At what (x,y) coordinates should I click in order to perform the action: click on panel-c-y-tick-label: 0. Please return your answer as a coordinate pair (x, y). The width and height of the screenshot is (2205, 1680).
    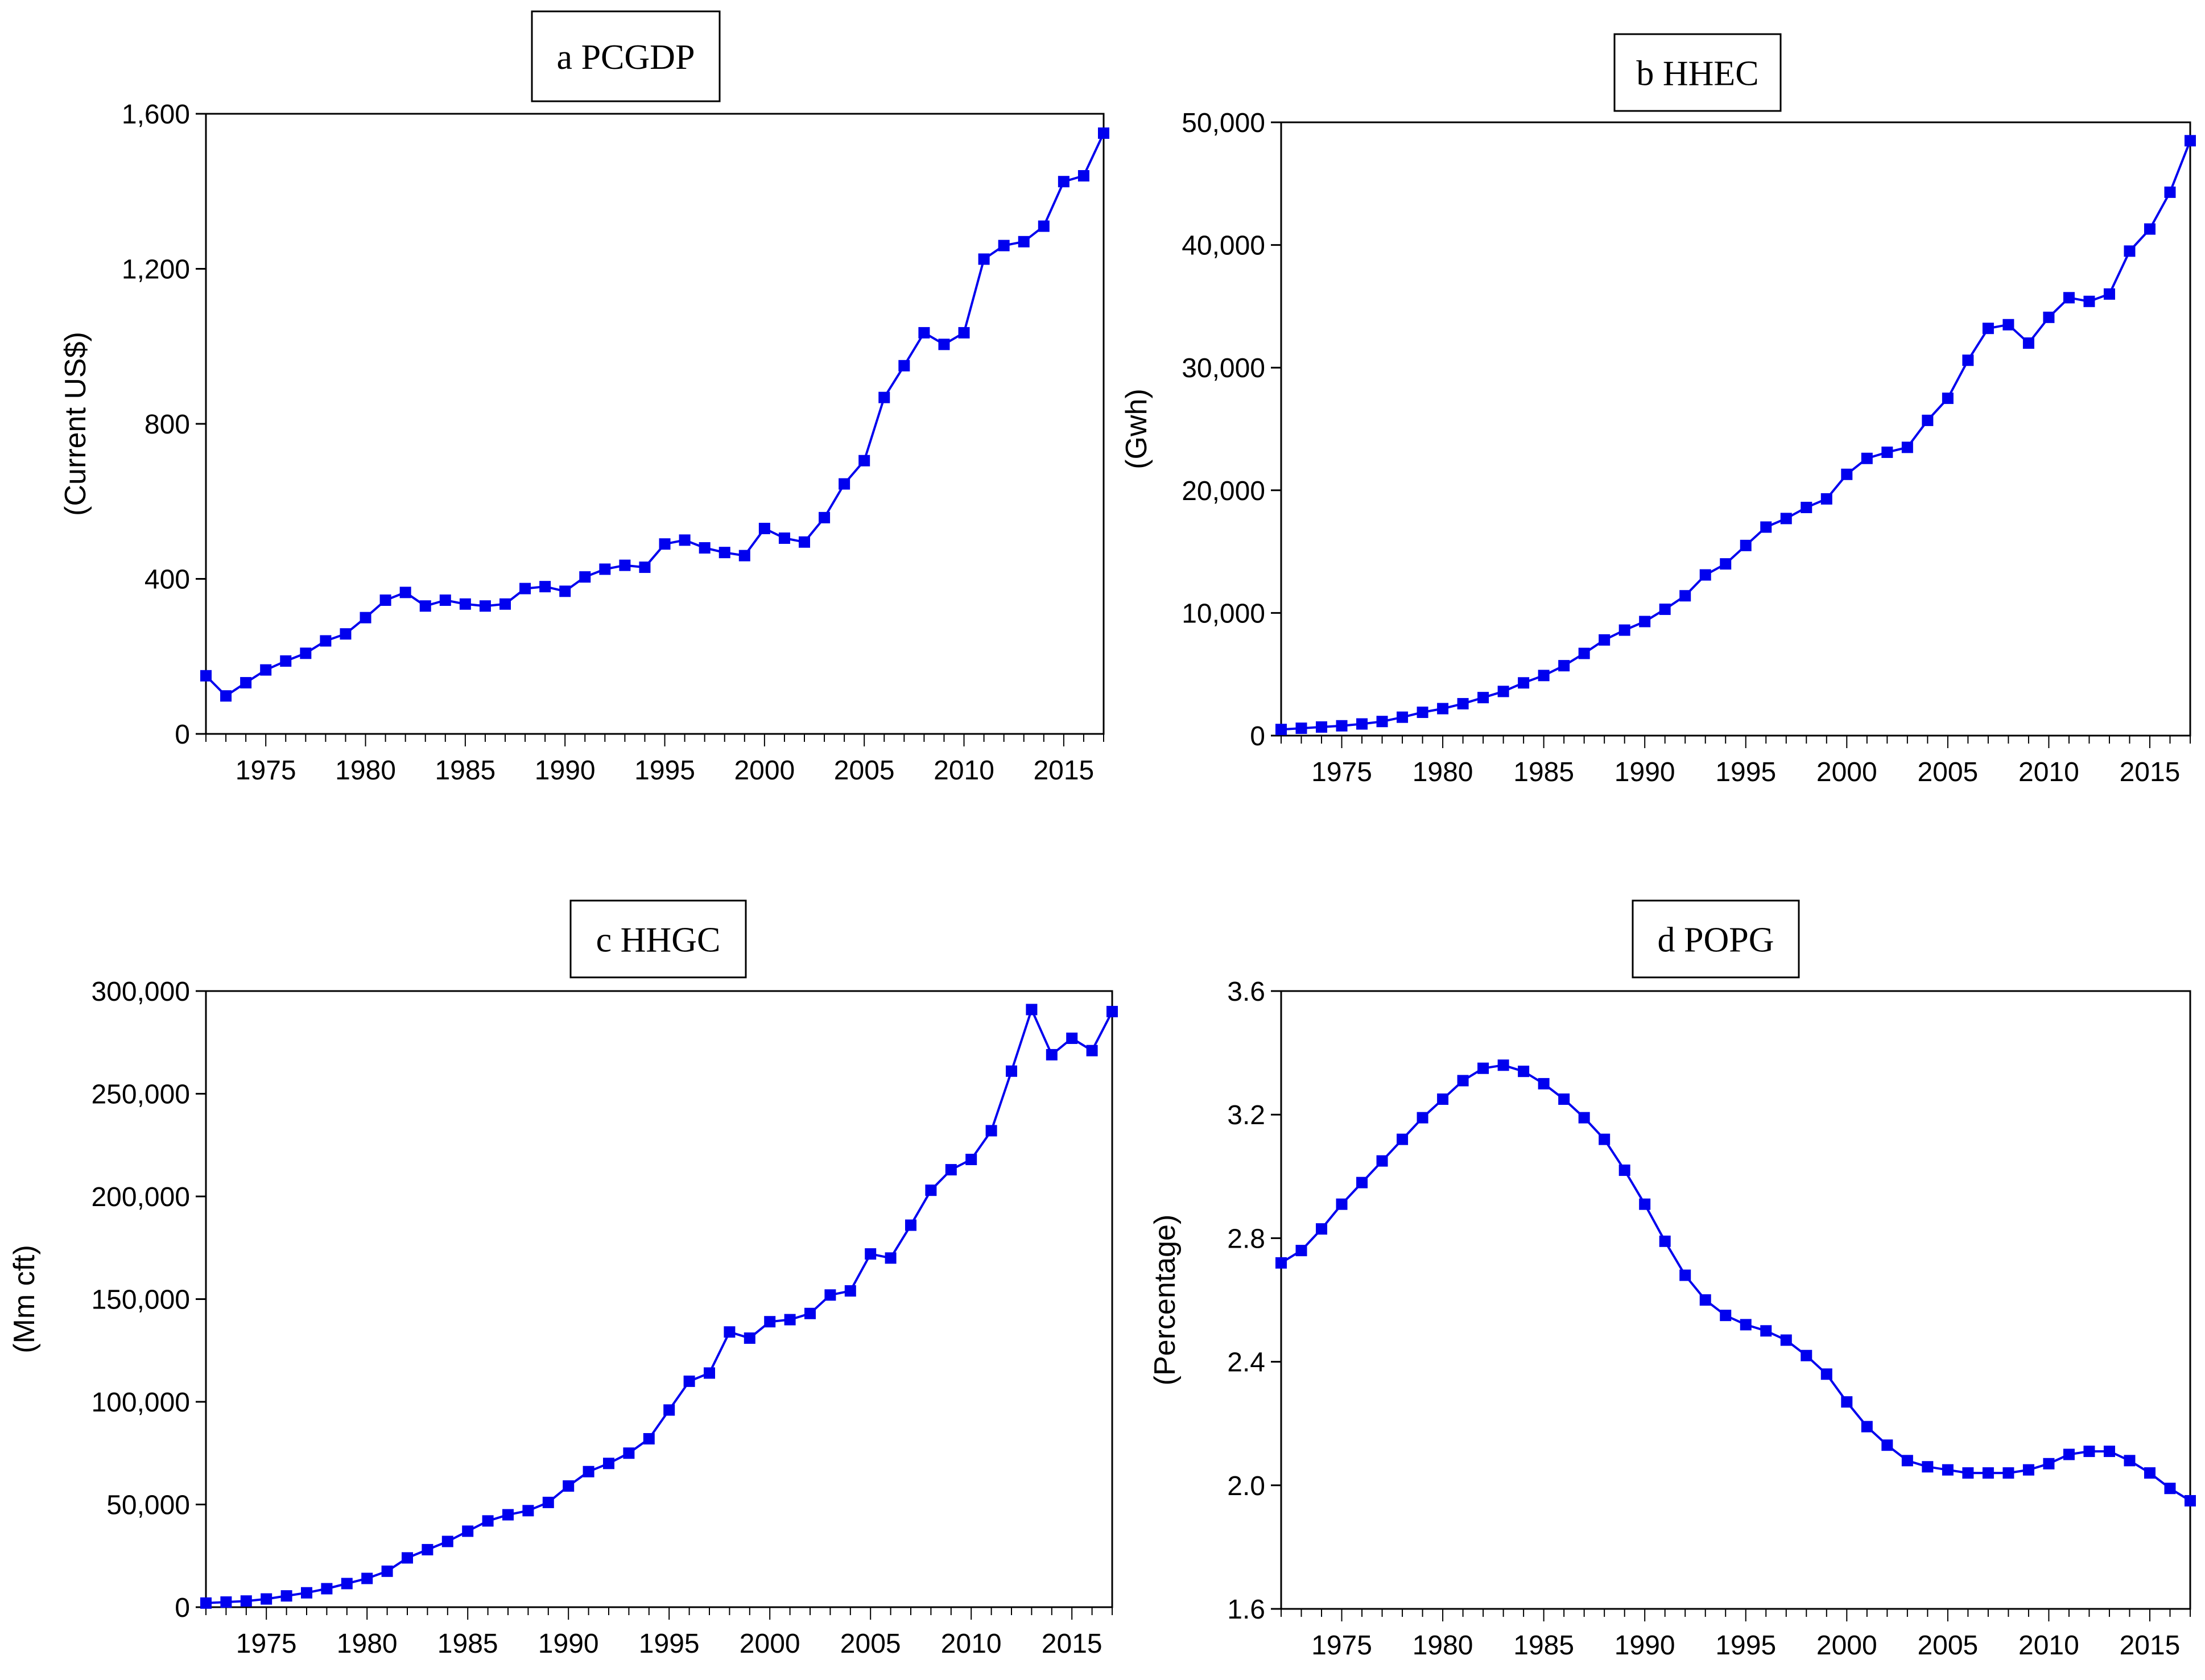
    Looking at the image, I should click on (182, 1608).